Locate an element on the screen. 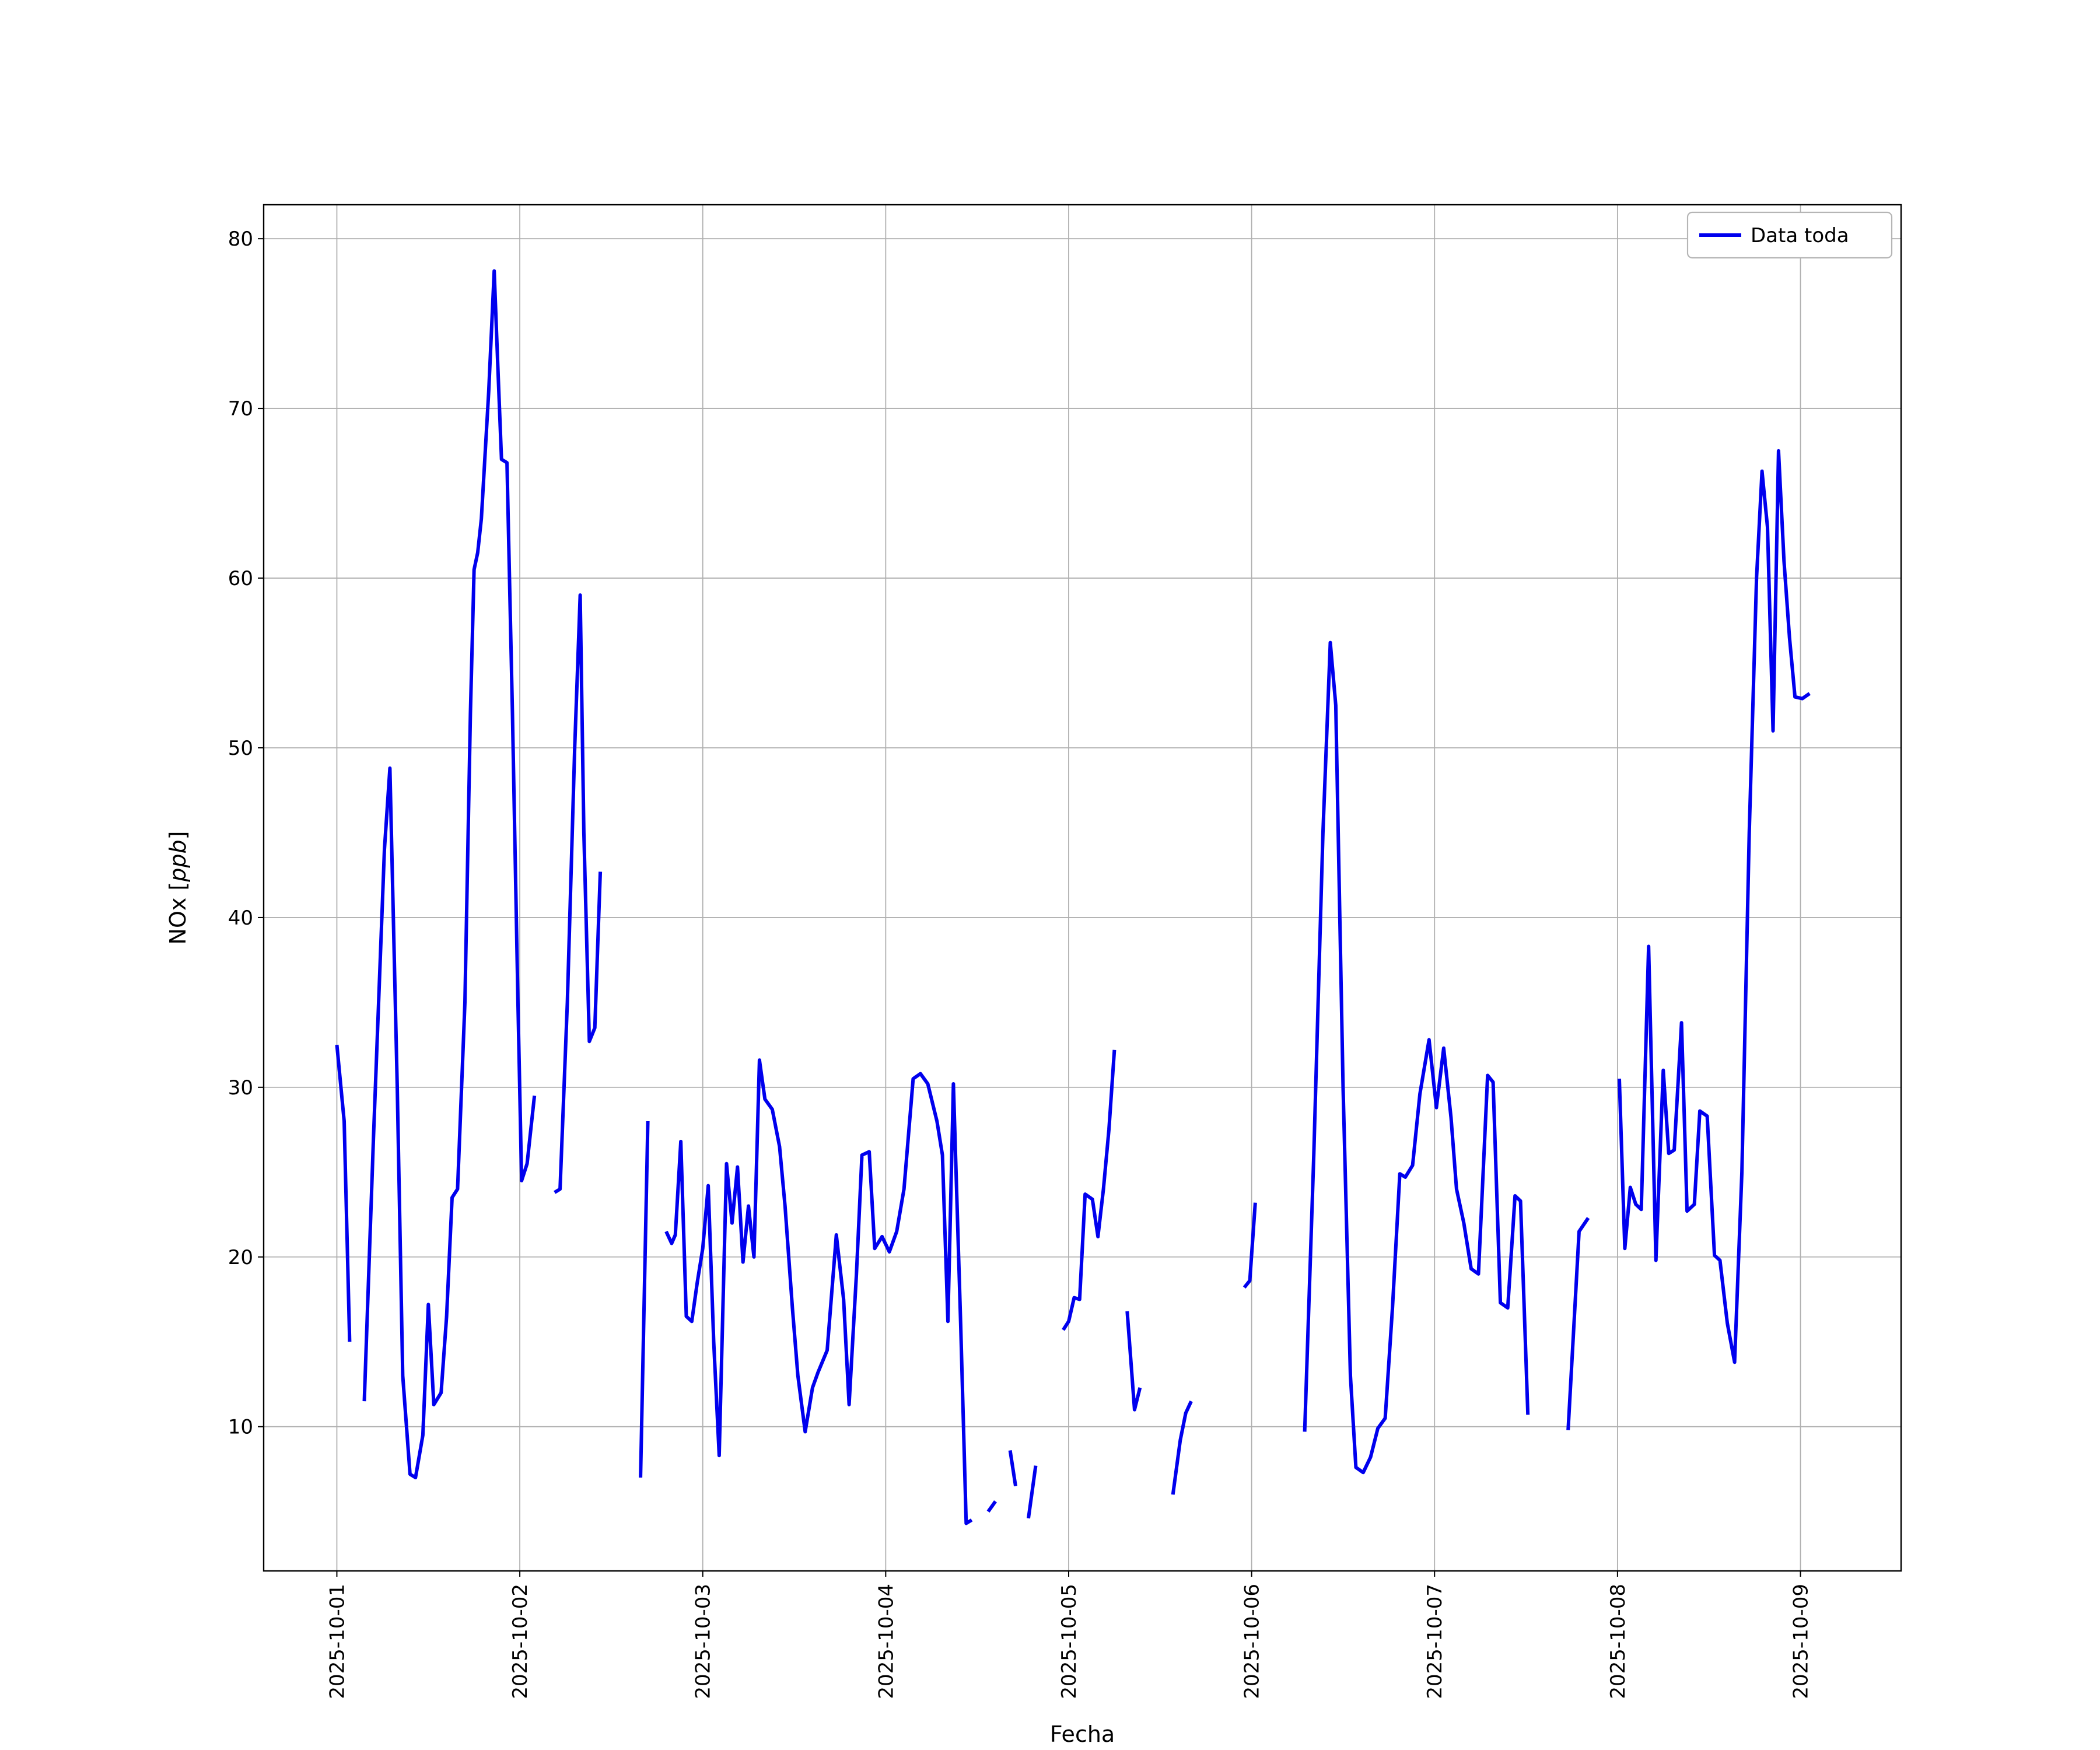  y-tick-label: 40 is located at coordinates (240, 918).